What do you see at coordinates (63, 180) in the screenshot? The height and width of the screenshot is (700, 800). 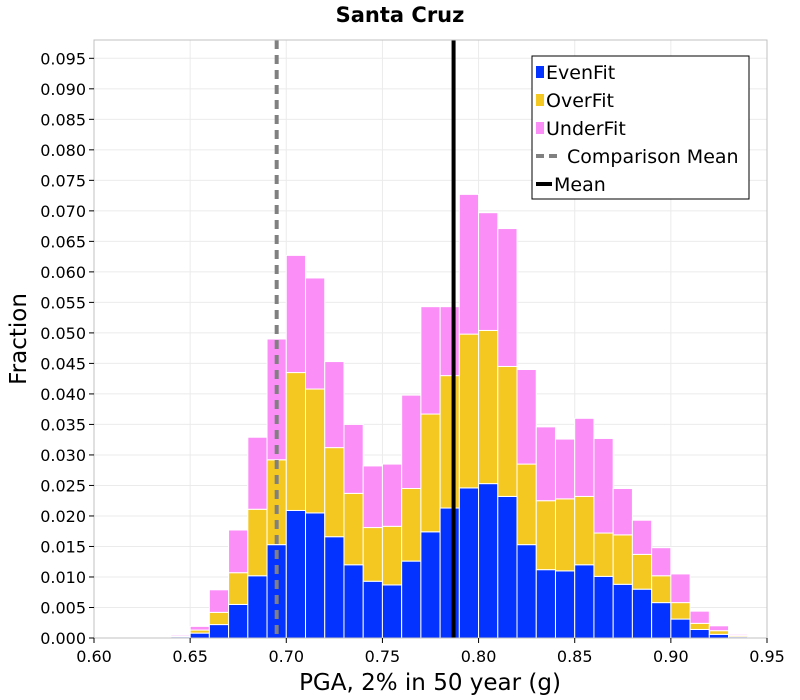 I see `y-tick-label: 0.075` at bounding box center [63, 180].